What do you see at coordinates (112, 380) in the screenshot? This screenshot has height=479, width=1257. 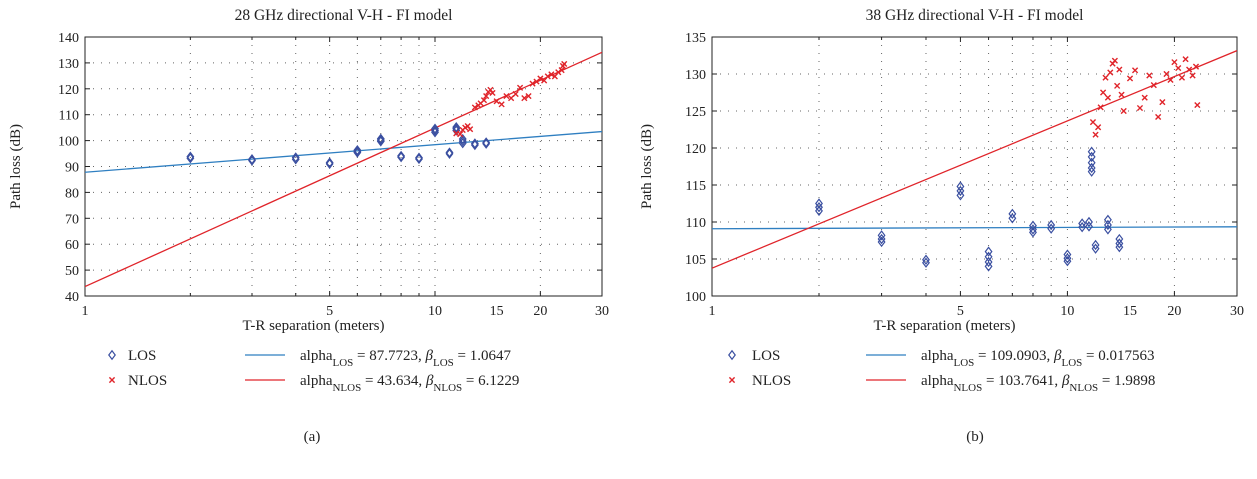 I see `legend-marker-nlos` at bounding box center [112, 380].